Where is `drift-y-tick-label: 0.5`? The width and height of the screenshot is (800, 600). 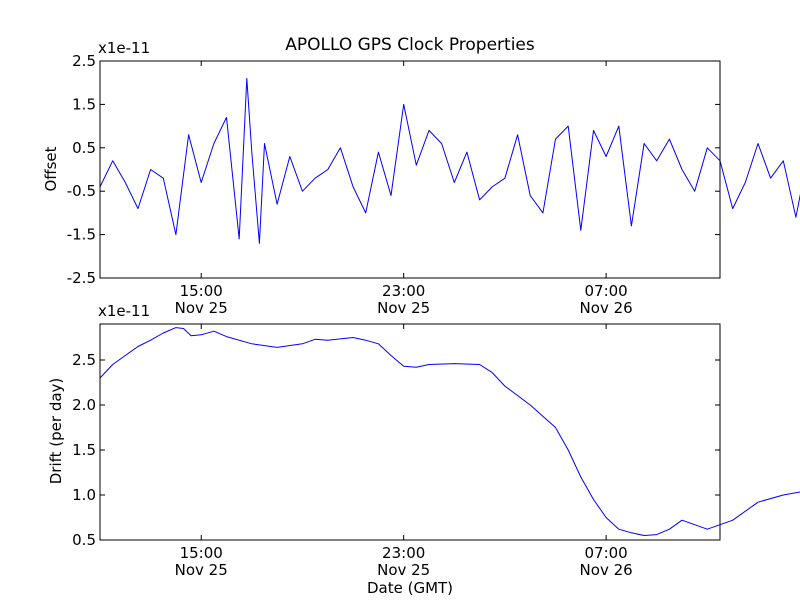 drift-y-tick-label: 0.5 is located at coordinates (84, 540).